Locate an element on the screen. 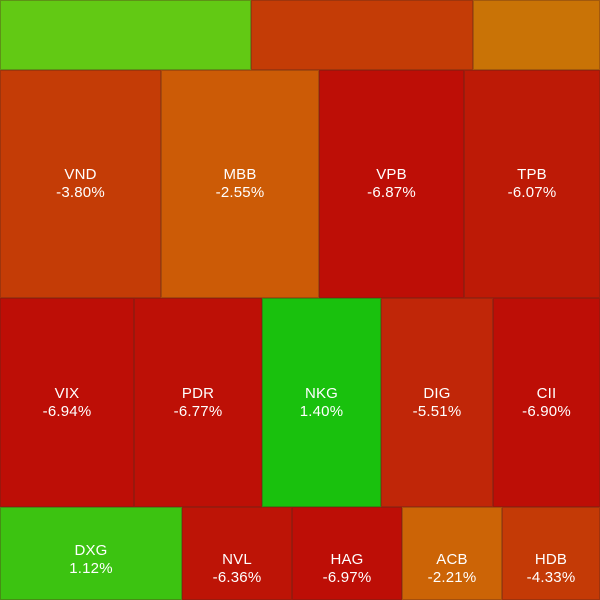 The height and width of the screenshot is (600, 600). stock-tile-hdb: HDB -4.33% is located at coordinates (551, 553).